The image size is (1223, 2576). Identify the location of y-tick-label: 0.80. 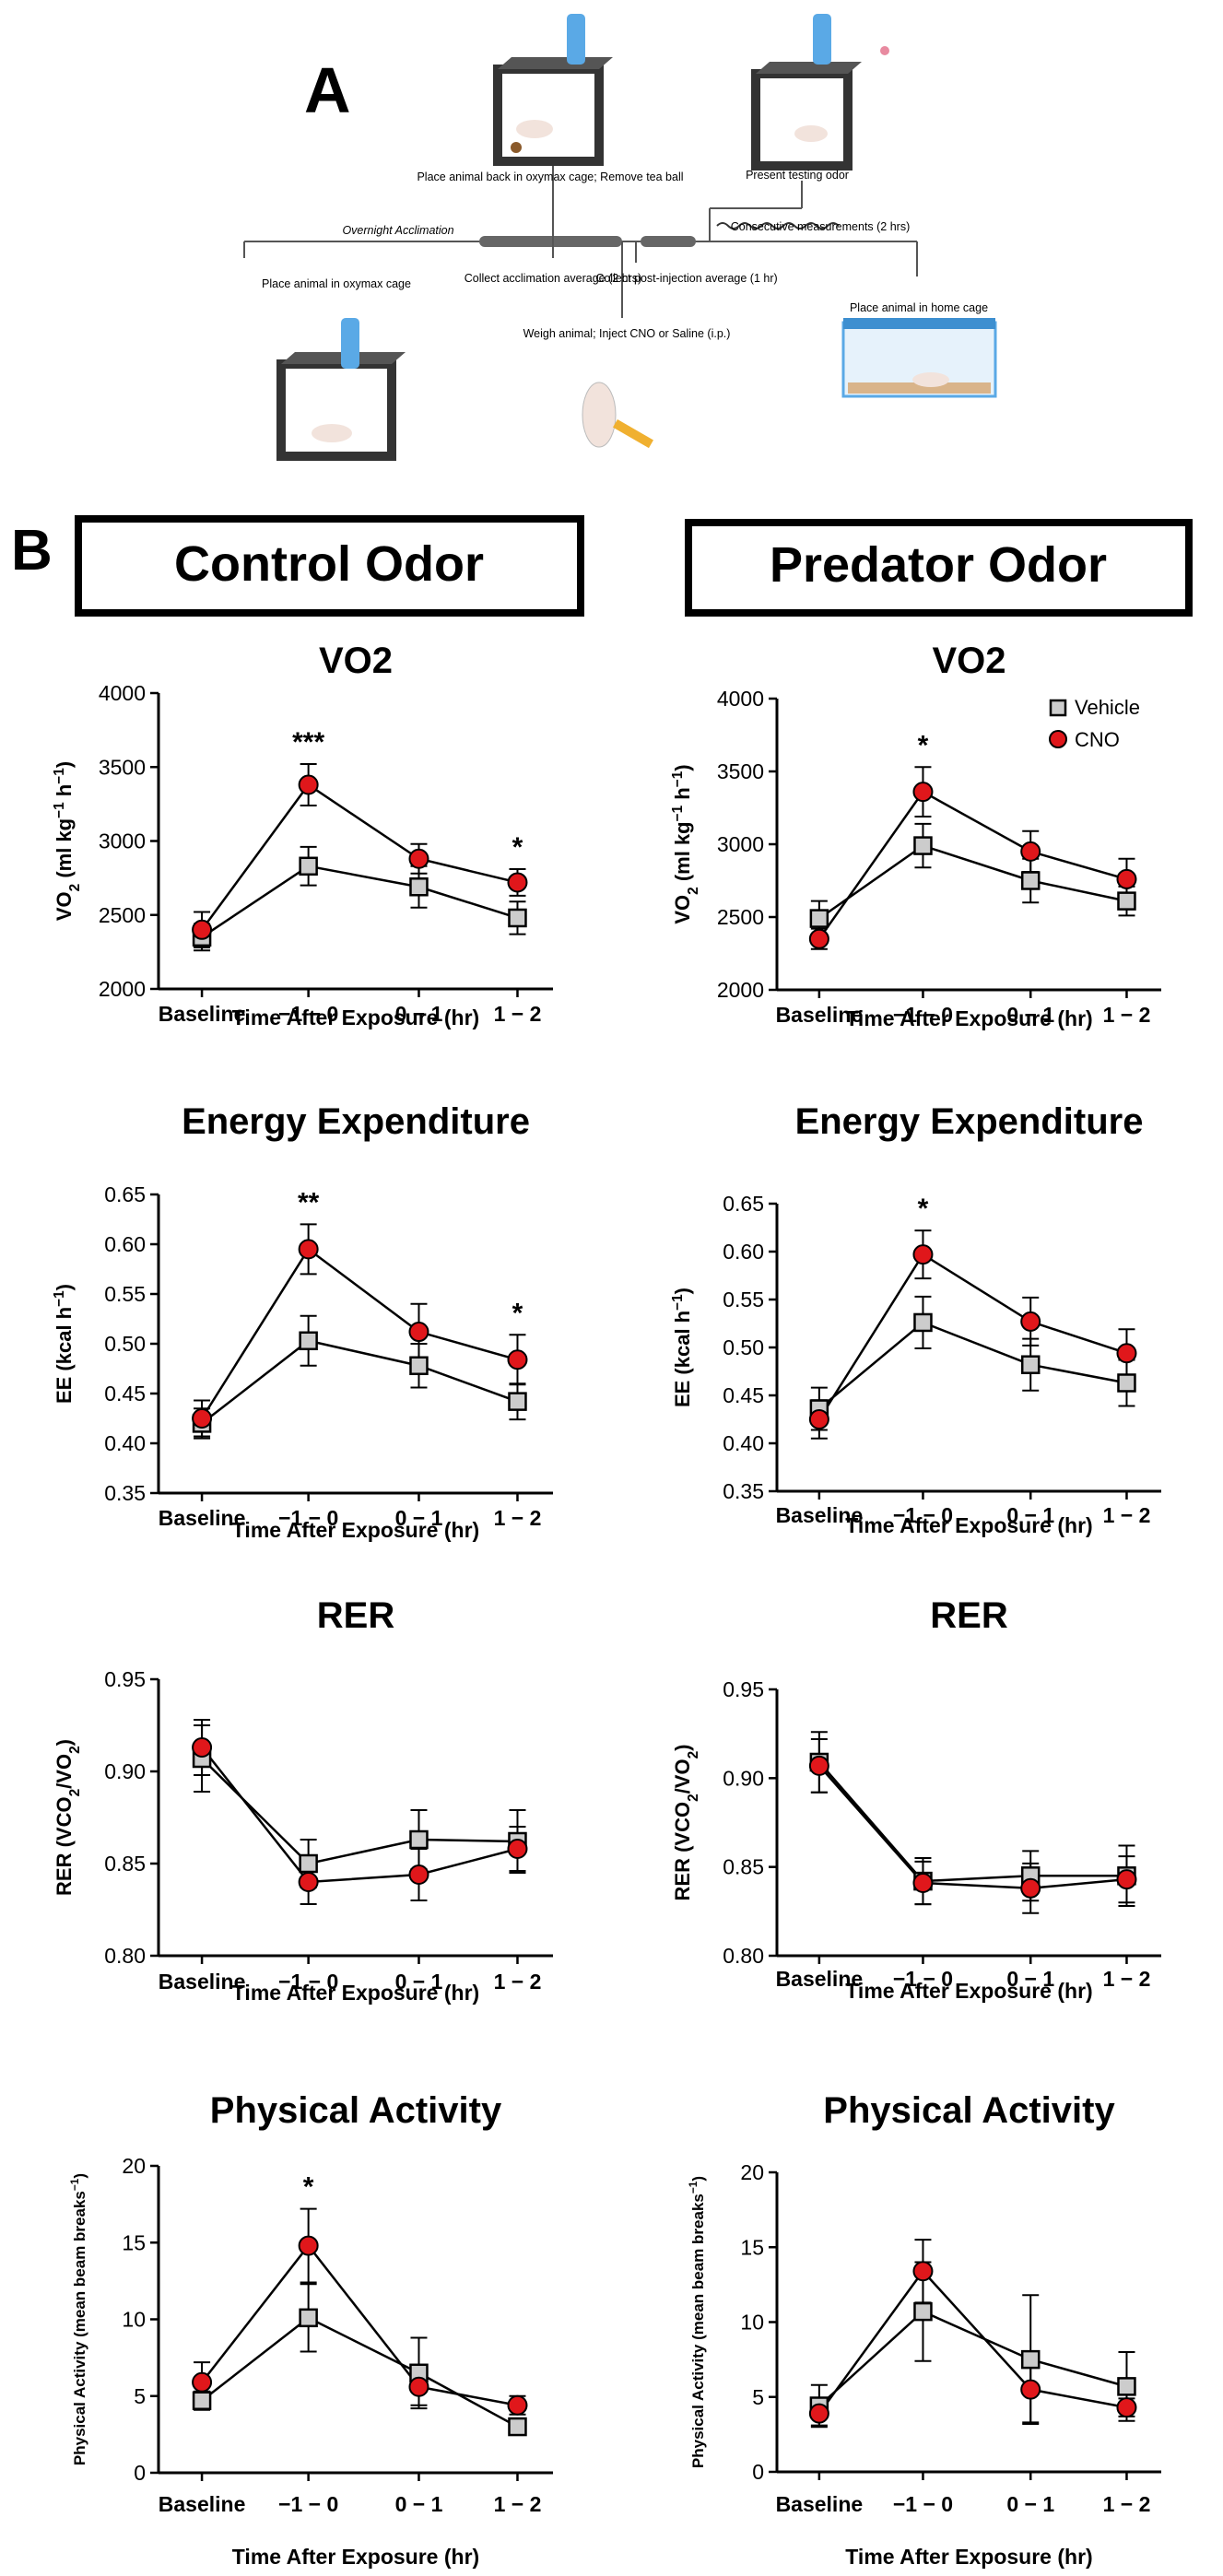
(125, 1956).